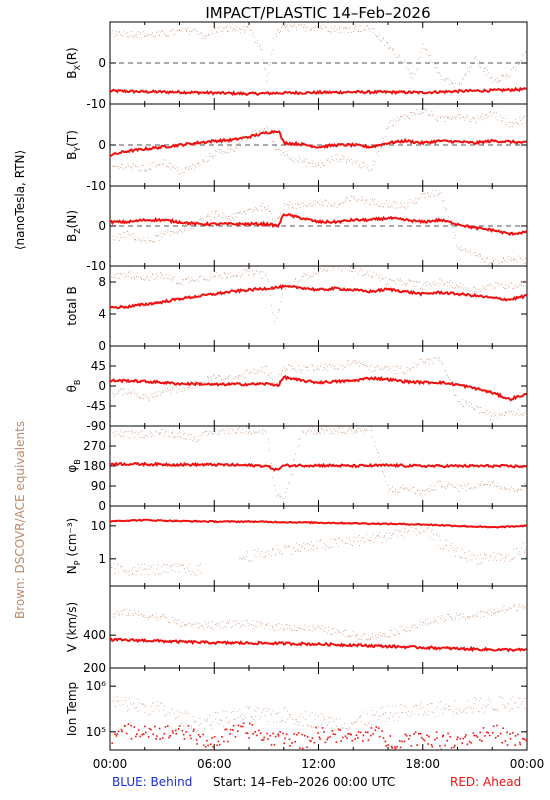 The height and width of the screenshot is (800, 550). Describe the element at coordinates (318, 294) in the screenshot. I see `series-group` at that location.